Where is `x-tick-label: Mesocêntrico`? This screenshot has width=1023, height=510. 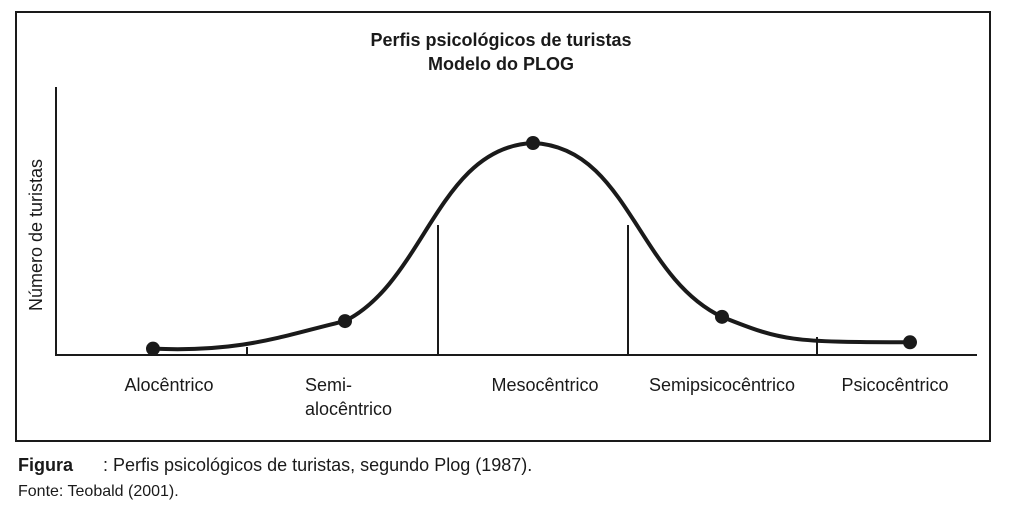 x-tick-label: Mesocêntrico is located at coordinates (544, 385).